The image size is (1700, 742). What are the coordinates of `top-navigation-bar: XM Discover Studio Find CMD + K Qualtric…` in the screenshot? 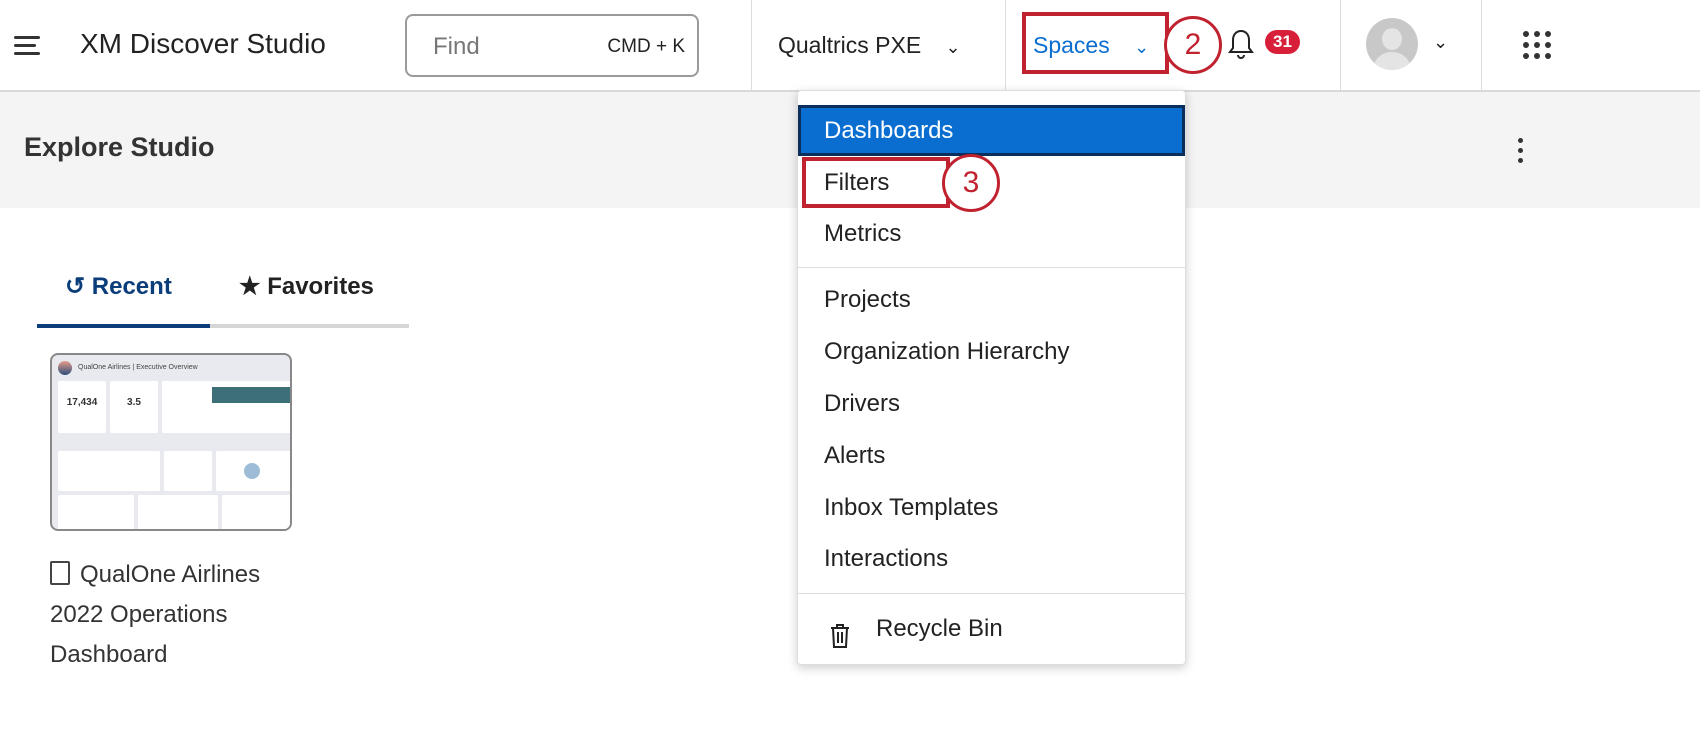 It's located at (850, 46).